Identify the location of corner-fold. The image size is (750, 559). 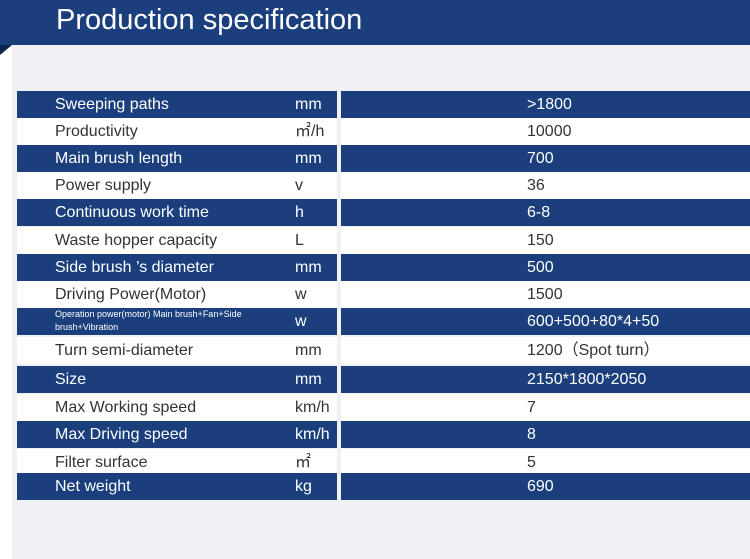
(6, 50).